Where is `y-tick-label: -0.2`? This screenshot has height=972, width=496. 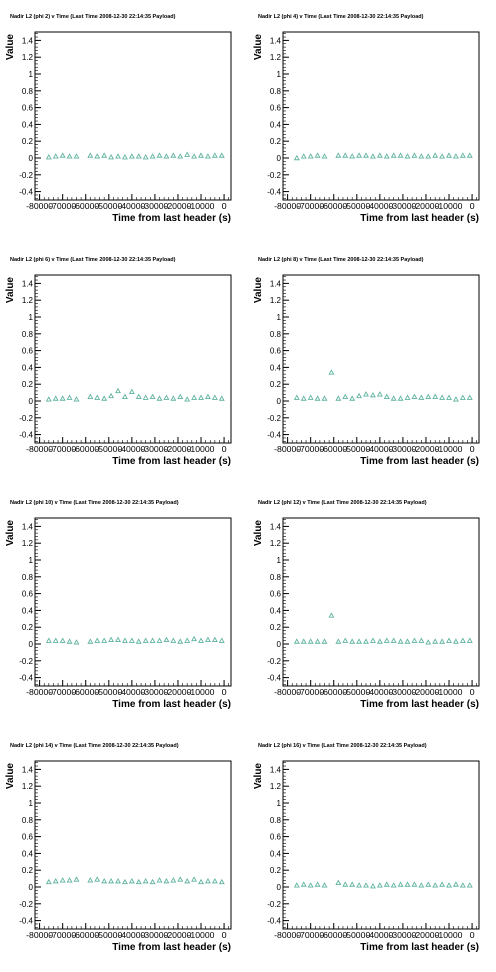 y-tick-label: -0.2 is located at coordinates (26, 661).